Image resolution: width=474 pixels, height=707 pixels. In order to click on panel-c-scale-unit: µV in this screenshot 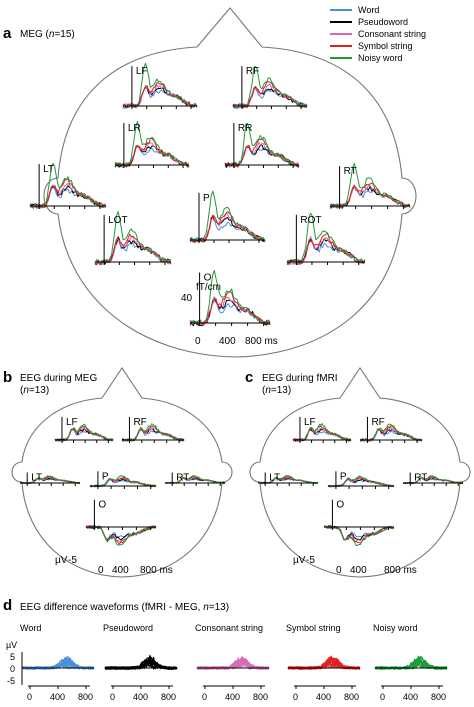, I will do `click(299, 560)`.